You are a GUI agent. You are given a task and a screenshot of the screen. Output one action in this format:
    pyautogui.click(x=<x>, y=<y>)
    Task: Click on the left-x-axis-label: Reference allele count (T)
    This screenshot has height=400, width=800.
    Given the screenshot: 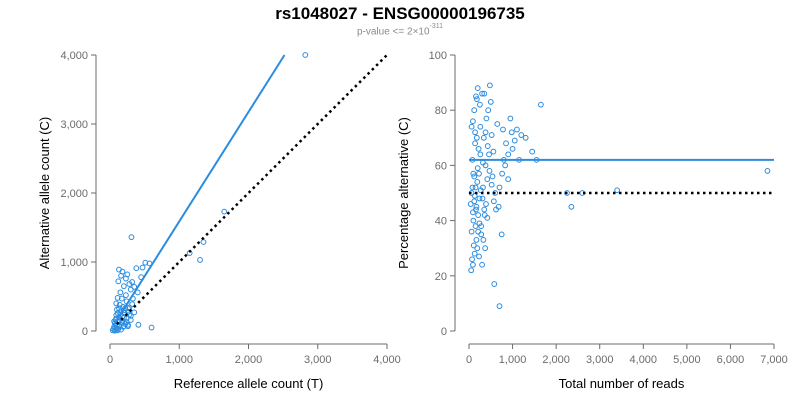 What is the action you would take?
    pyautogui.click(x=249, y=383)
    